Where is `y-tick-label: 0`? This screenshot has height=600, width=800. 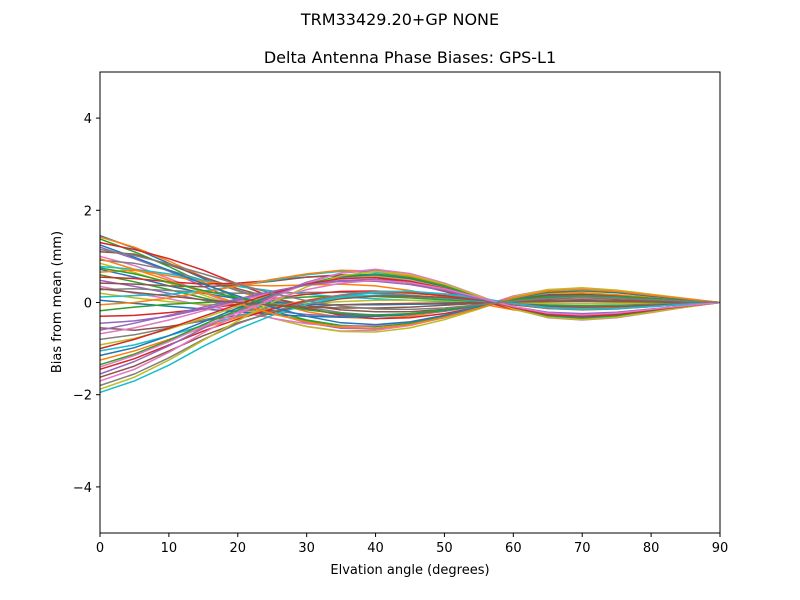
y-tick-label: 0 is located at coordinates (88, 304).